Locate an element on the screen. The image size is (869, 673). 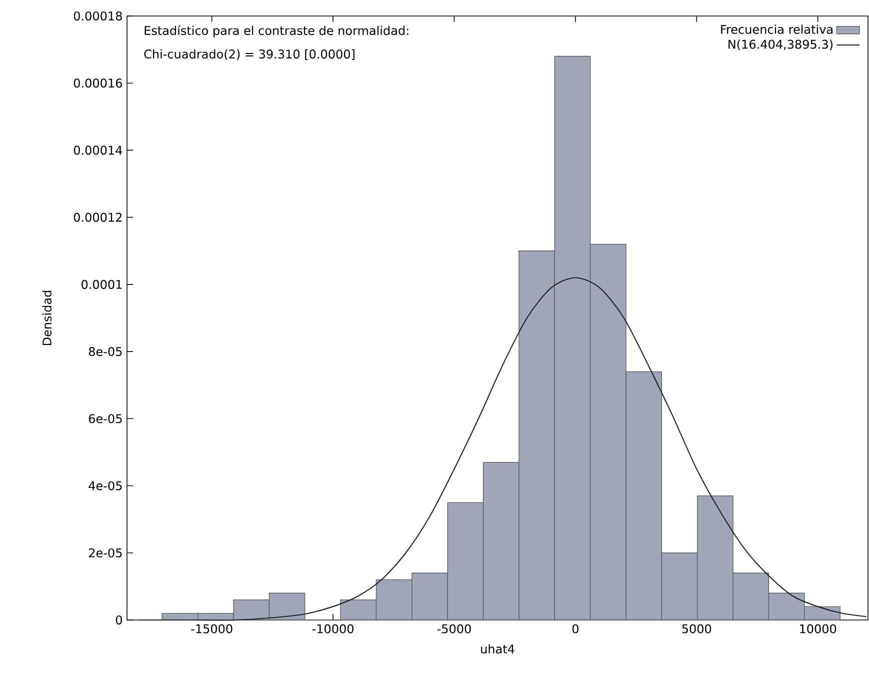
y-tick-label: 0.00012 is located at coordinates (98, 217).